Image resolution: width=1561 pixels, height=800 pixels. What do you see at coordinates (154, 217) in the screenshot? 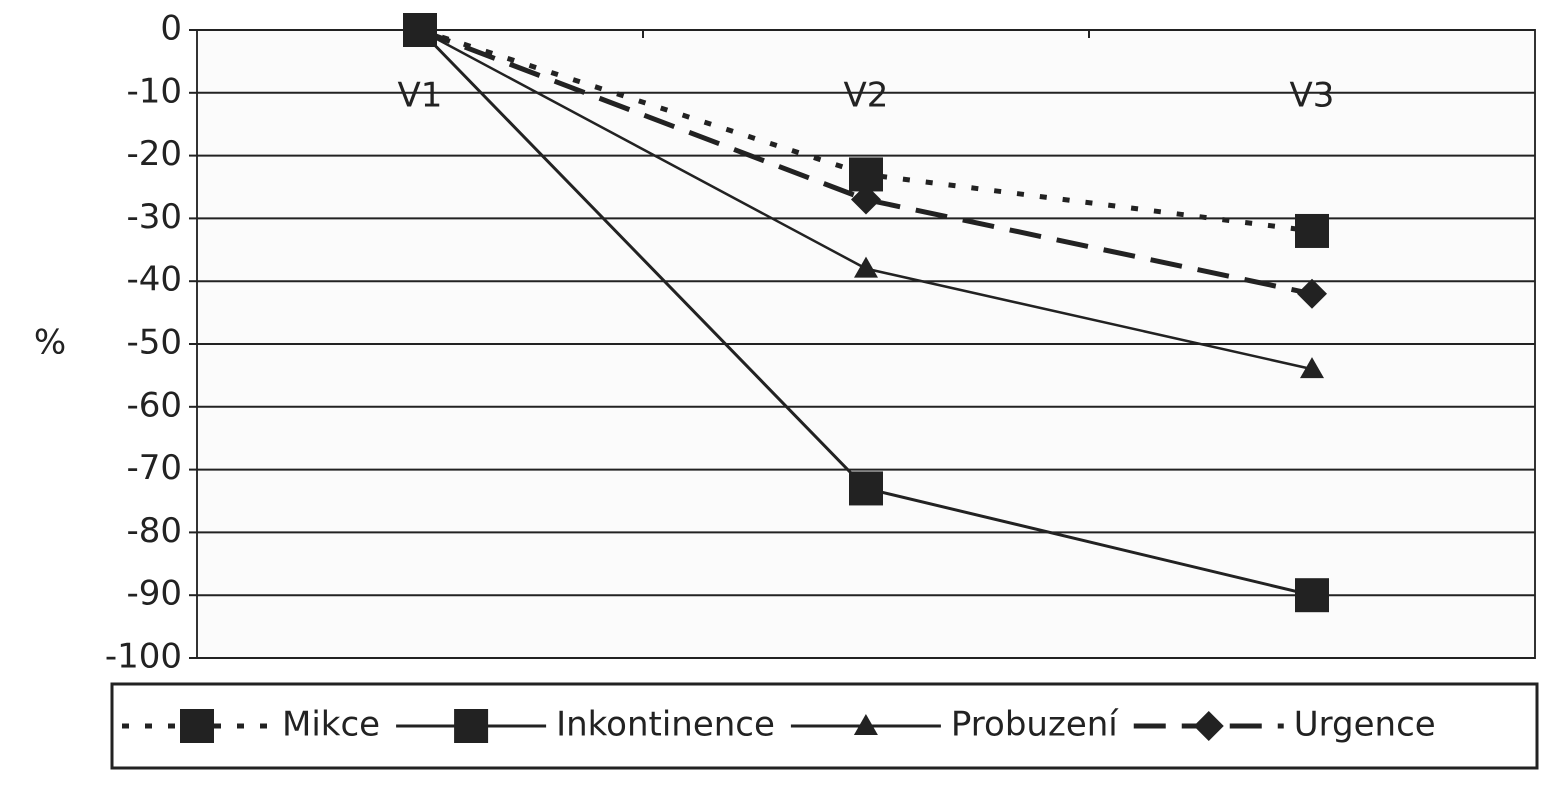
I see `y-tick-label: -30` at bounding box center [154, 217].